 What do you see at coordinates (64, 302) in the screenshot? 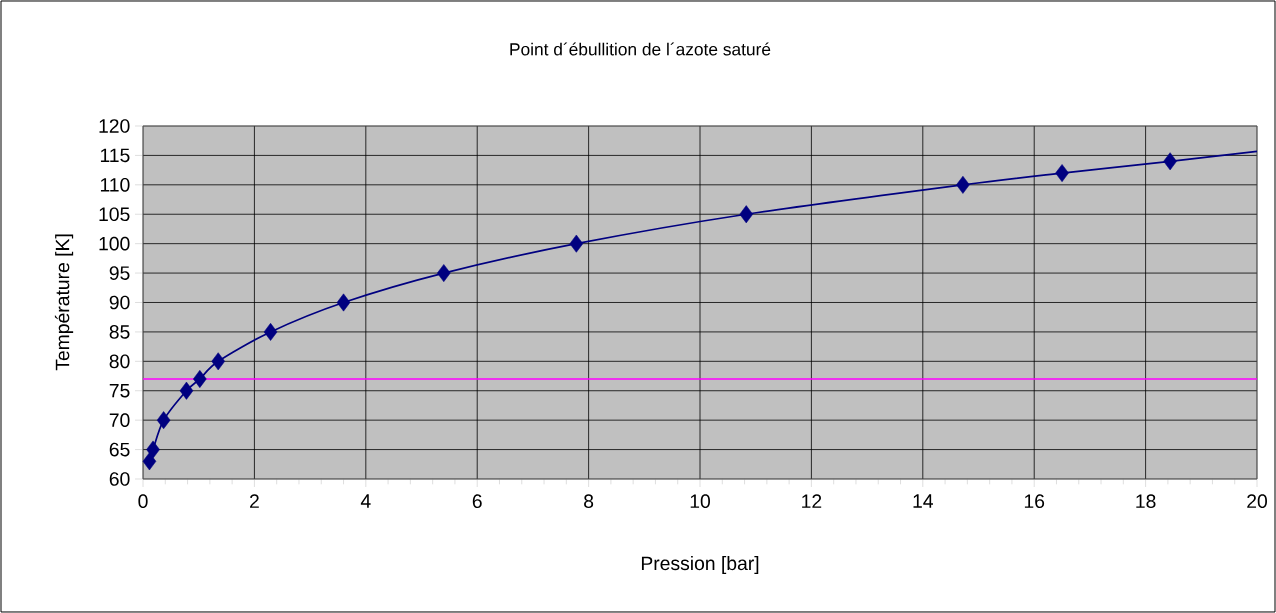
I see `y-axis-title: Température [K]` at bounding box center [64, 302].